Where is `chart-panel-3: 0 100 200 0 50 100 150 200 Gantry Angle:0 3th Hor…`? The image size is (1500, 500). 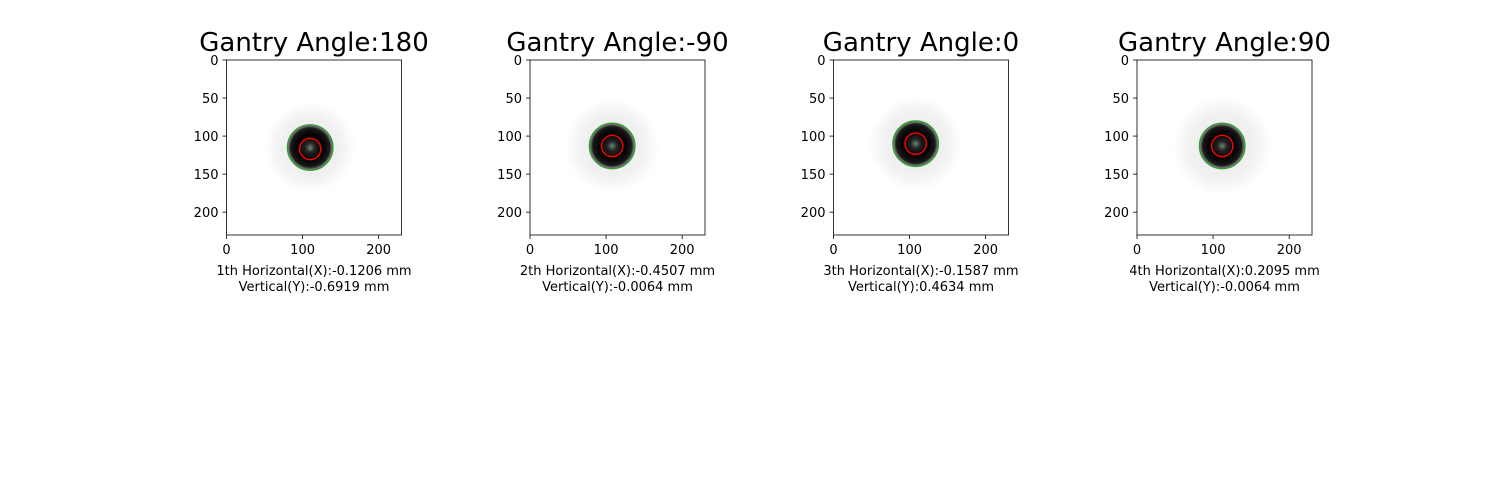 chart-panel-3: 0 100 200 0 50 100 150 200 Gantry Angle:0 3th Hor… is located at coordinates (910, 161).